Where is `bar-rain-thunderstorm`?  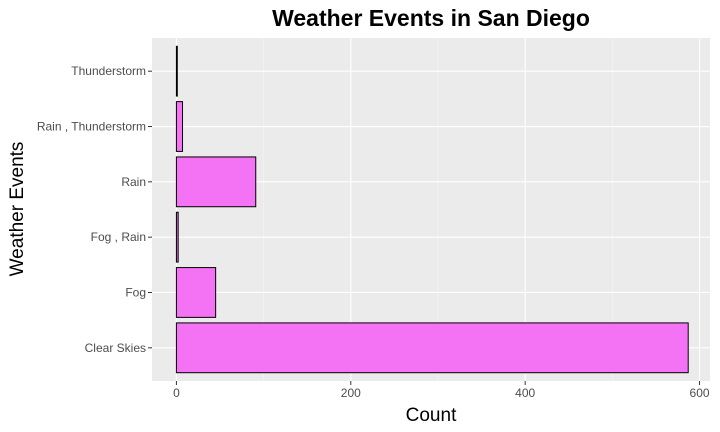 bar-rain-thunderstorm is located at coordinates (179, 126).